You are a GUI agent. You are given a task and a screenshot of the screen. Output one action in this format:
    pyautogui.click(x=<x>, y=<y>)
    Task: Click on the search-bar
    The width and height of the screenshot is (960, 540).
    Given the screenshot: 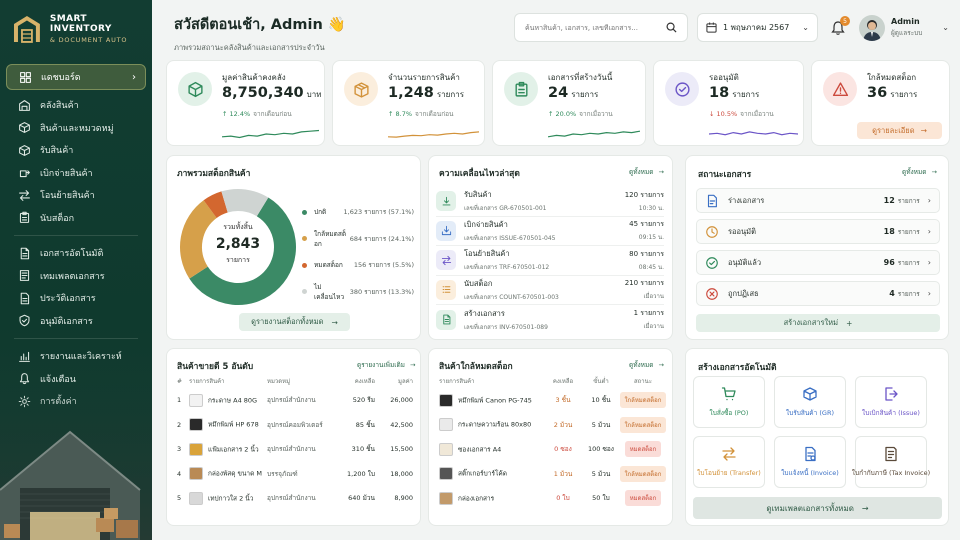 What is the action you would take?
    pyautogui.click(x=601, y=27)
    